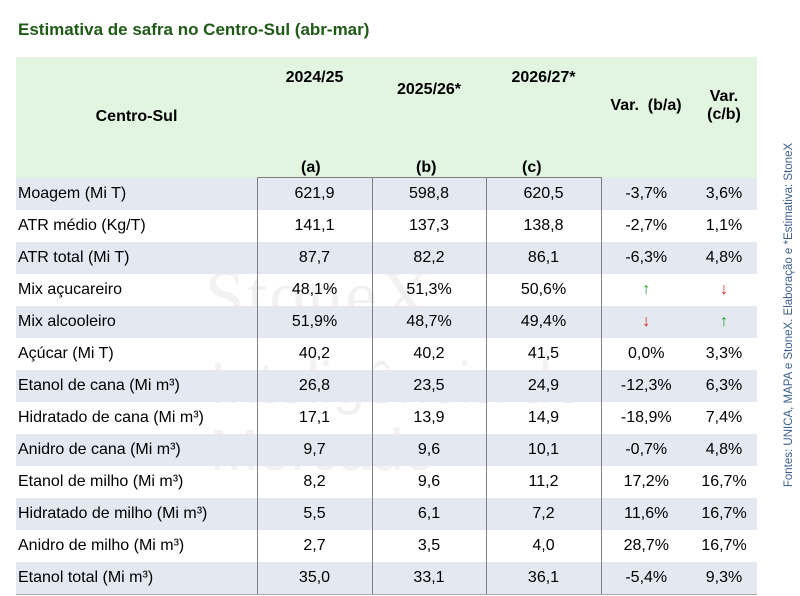 Image resolution: width=800 pixels, height=596 pixels. I want to click on cell-var-cb-text: 3,3%, so click(724, 353).